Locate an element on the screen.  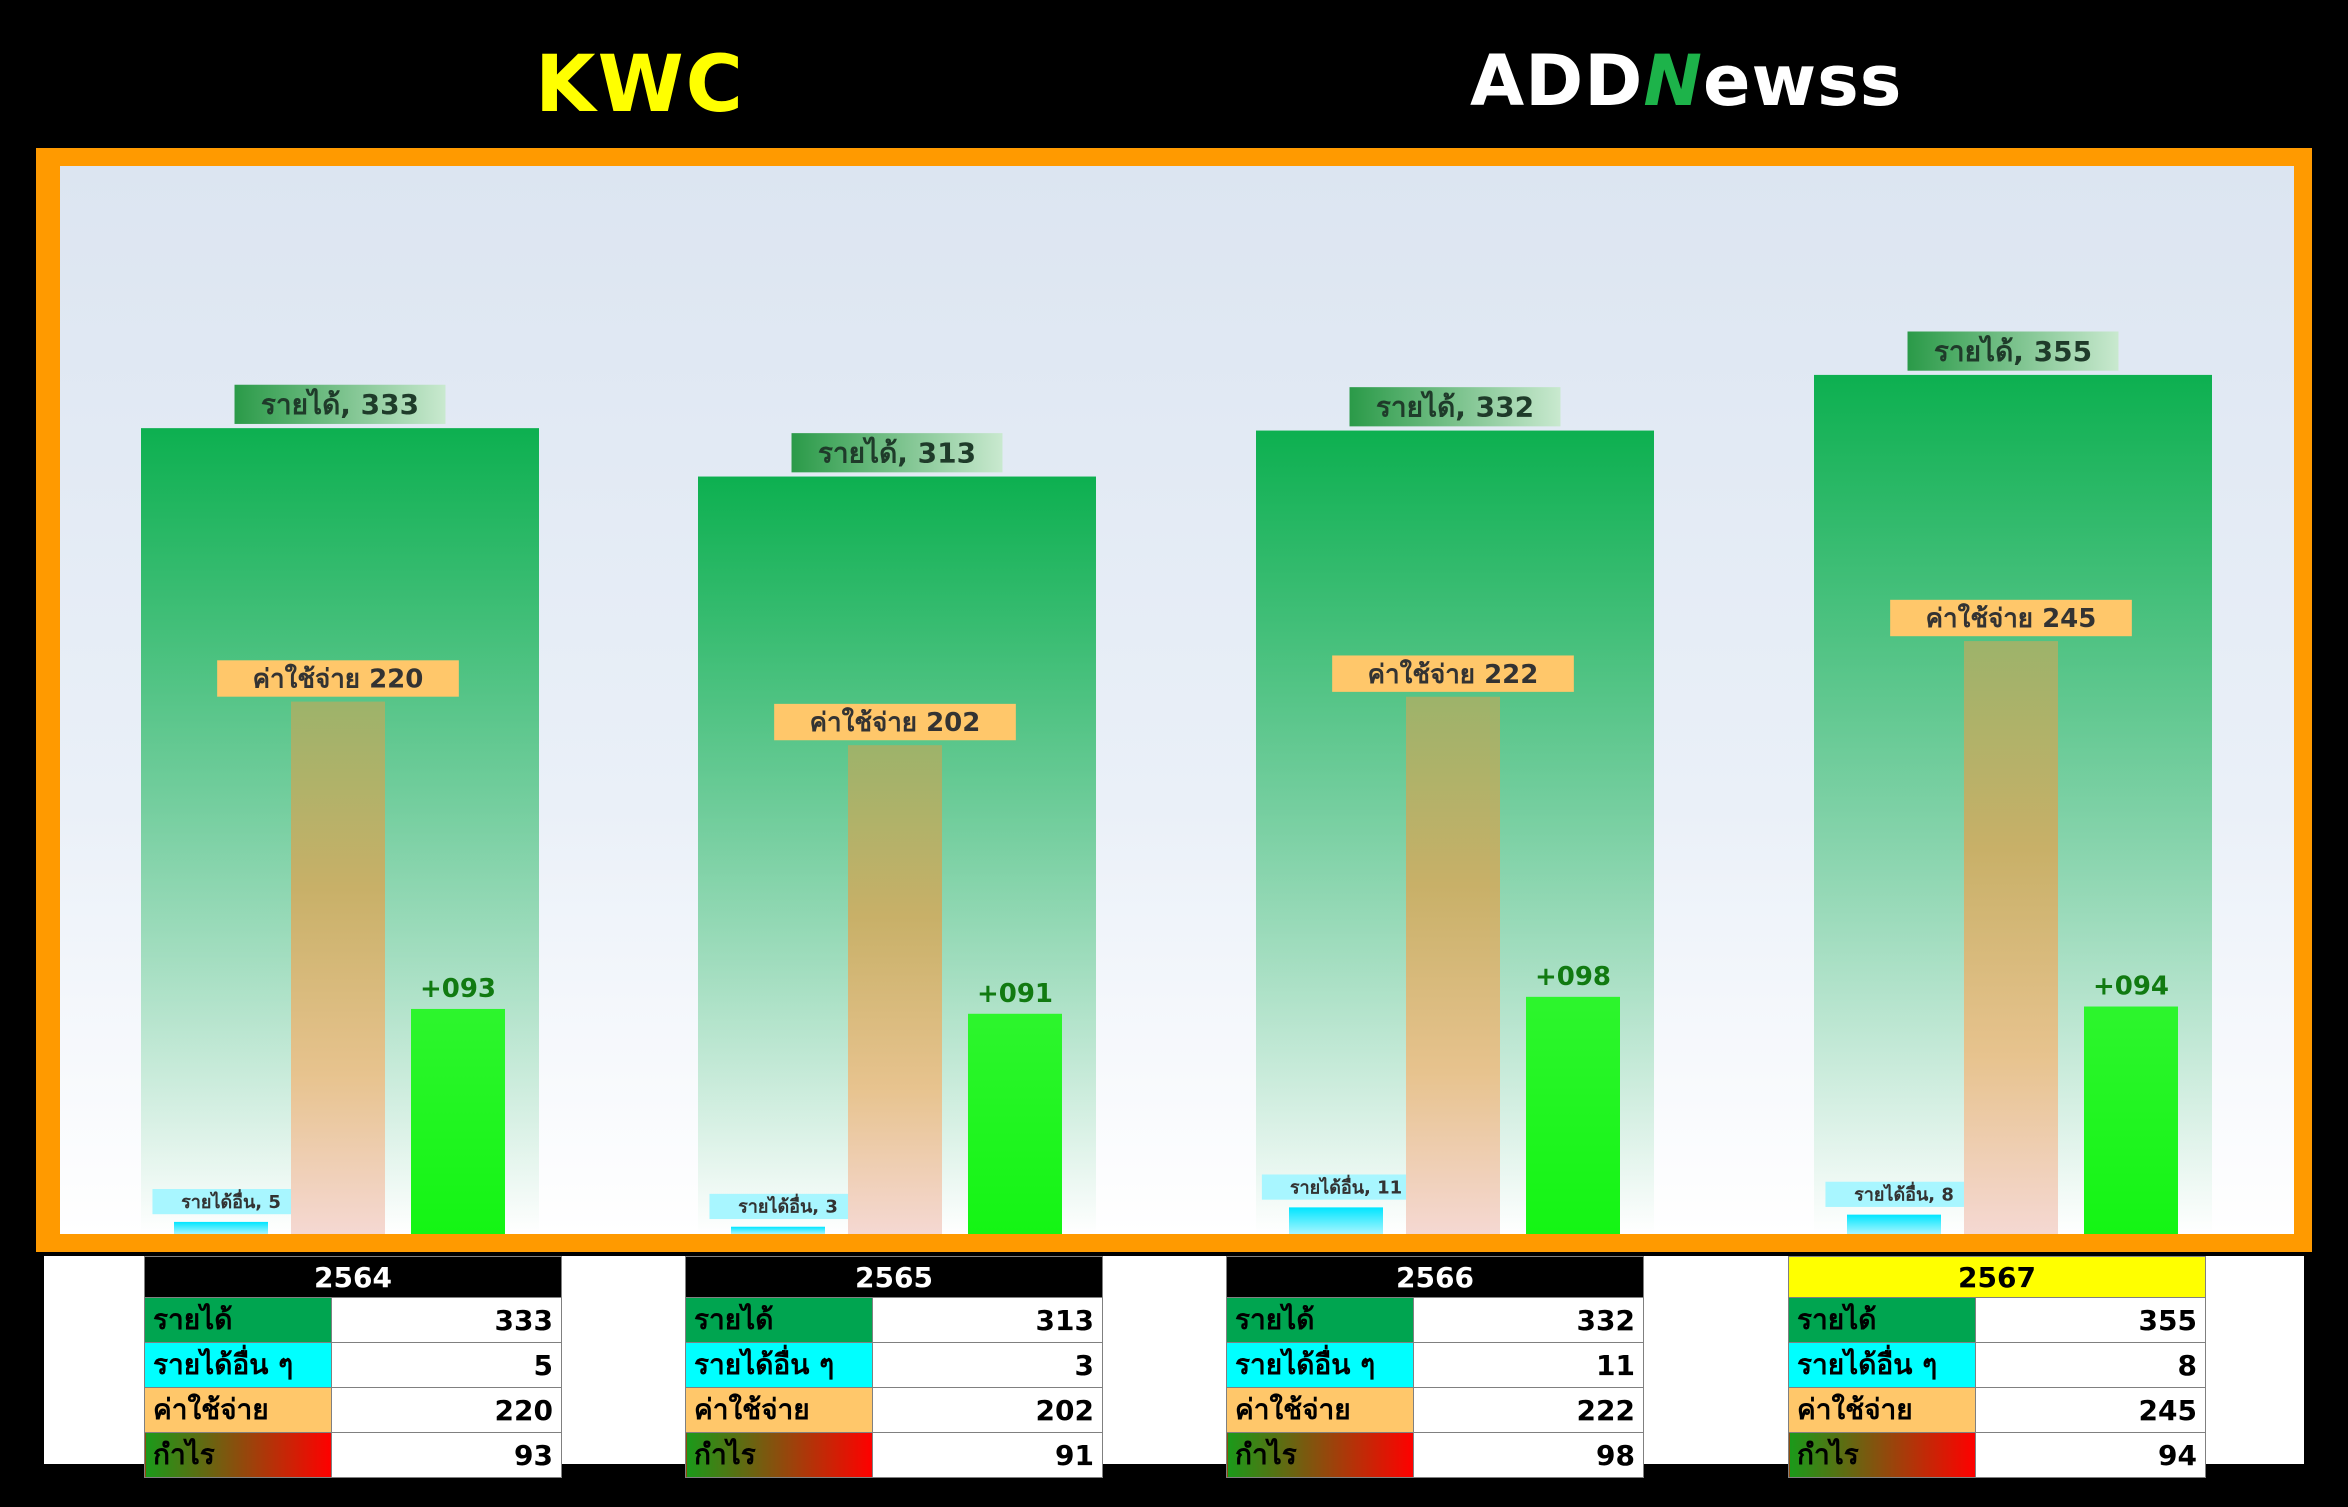
row-value-expense: 222 is located at coordinates (1528, 1410).